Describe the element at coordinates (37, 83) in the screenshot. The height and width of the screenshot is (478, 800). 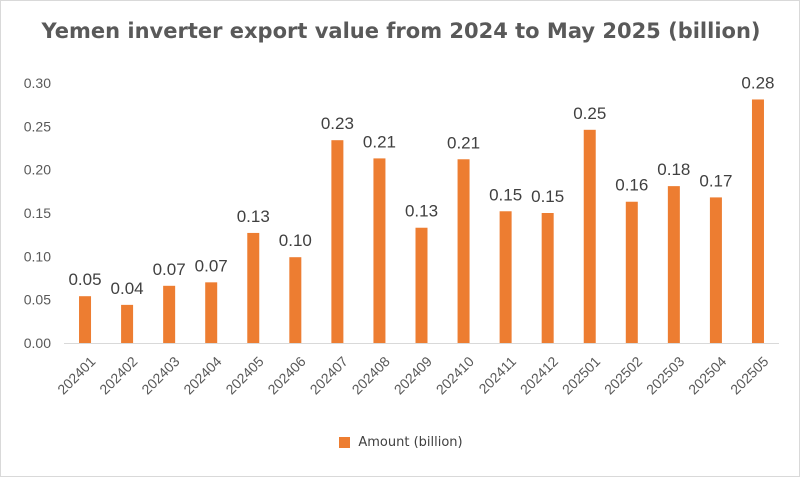
I see `y-tick-label: 0.30` at that location.